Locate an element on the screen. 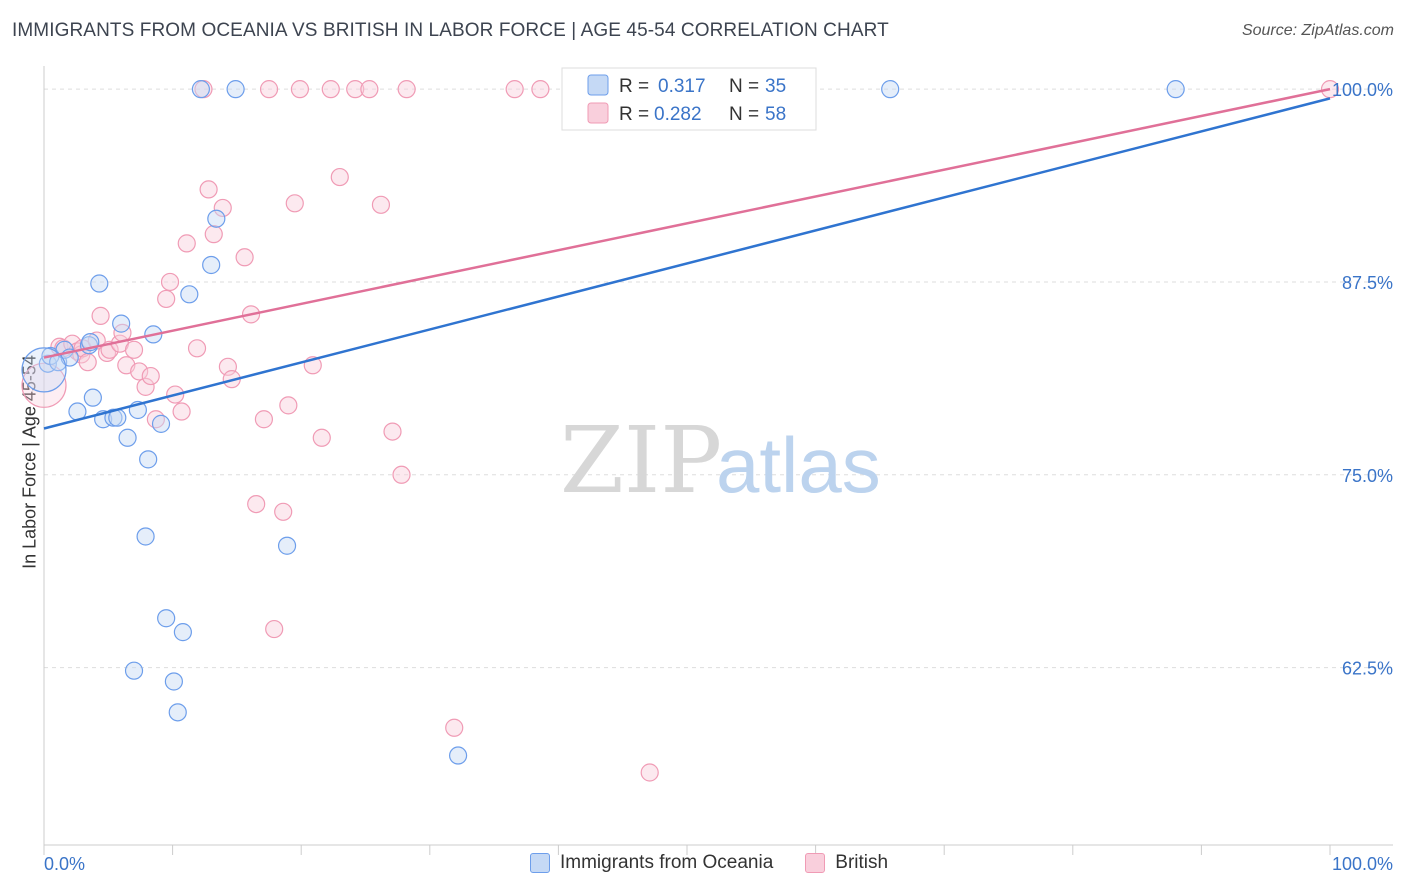  legend-item-oceania: Immigrants from Oceania is located at coordinates (651, 863).